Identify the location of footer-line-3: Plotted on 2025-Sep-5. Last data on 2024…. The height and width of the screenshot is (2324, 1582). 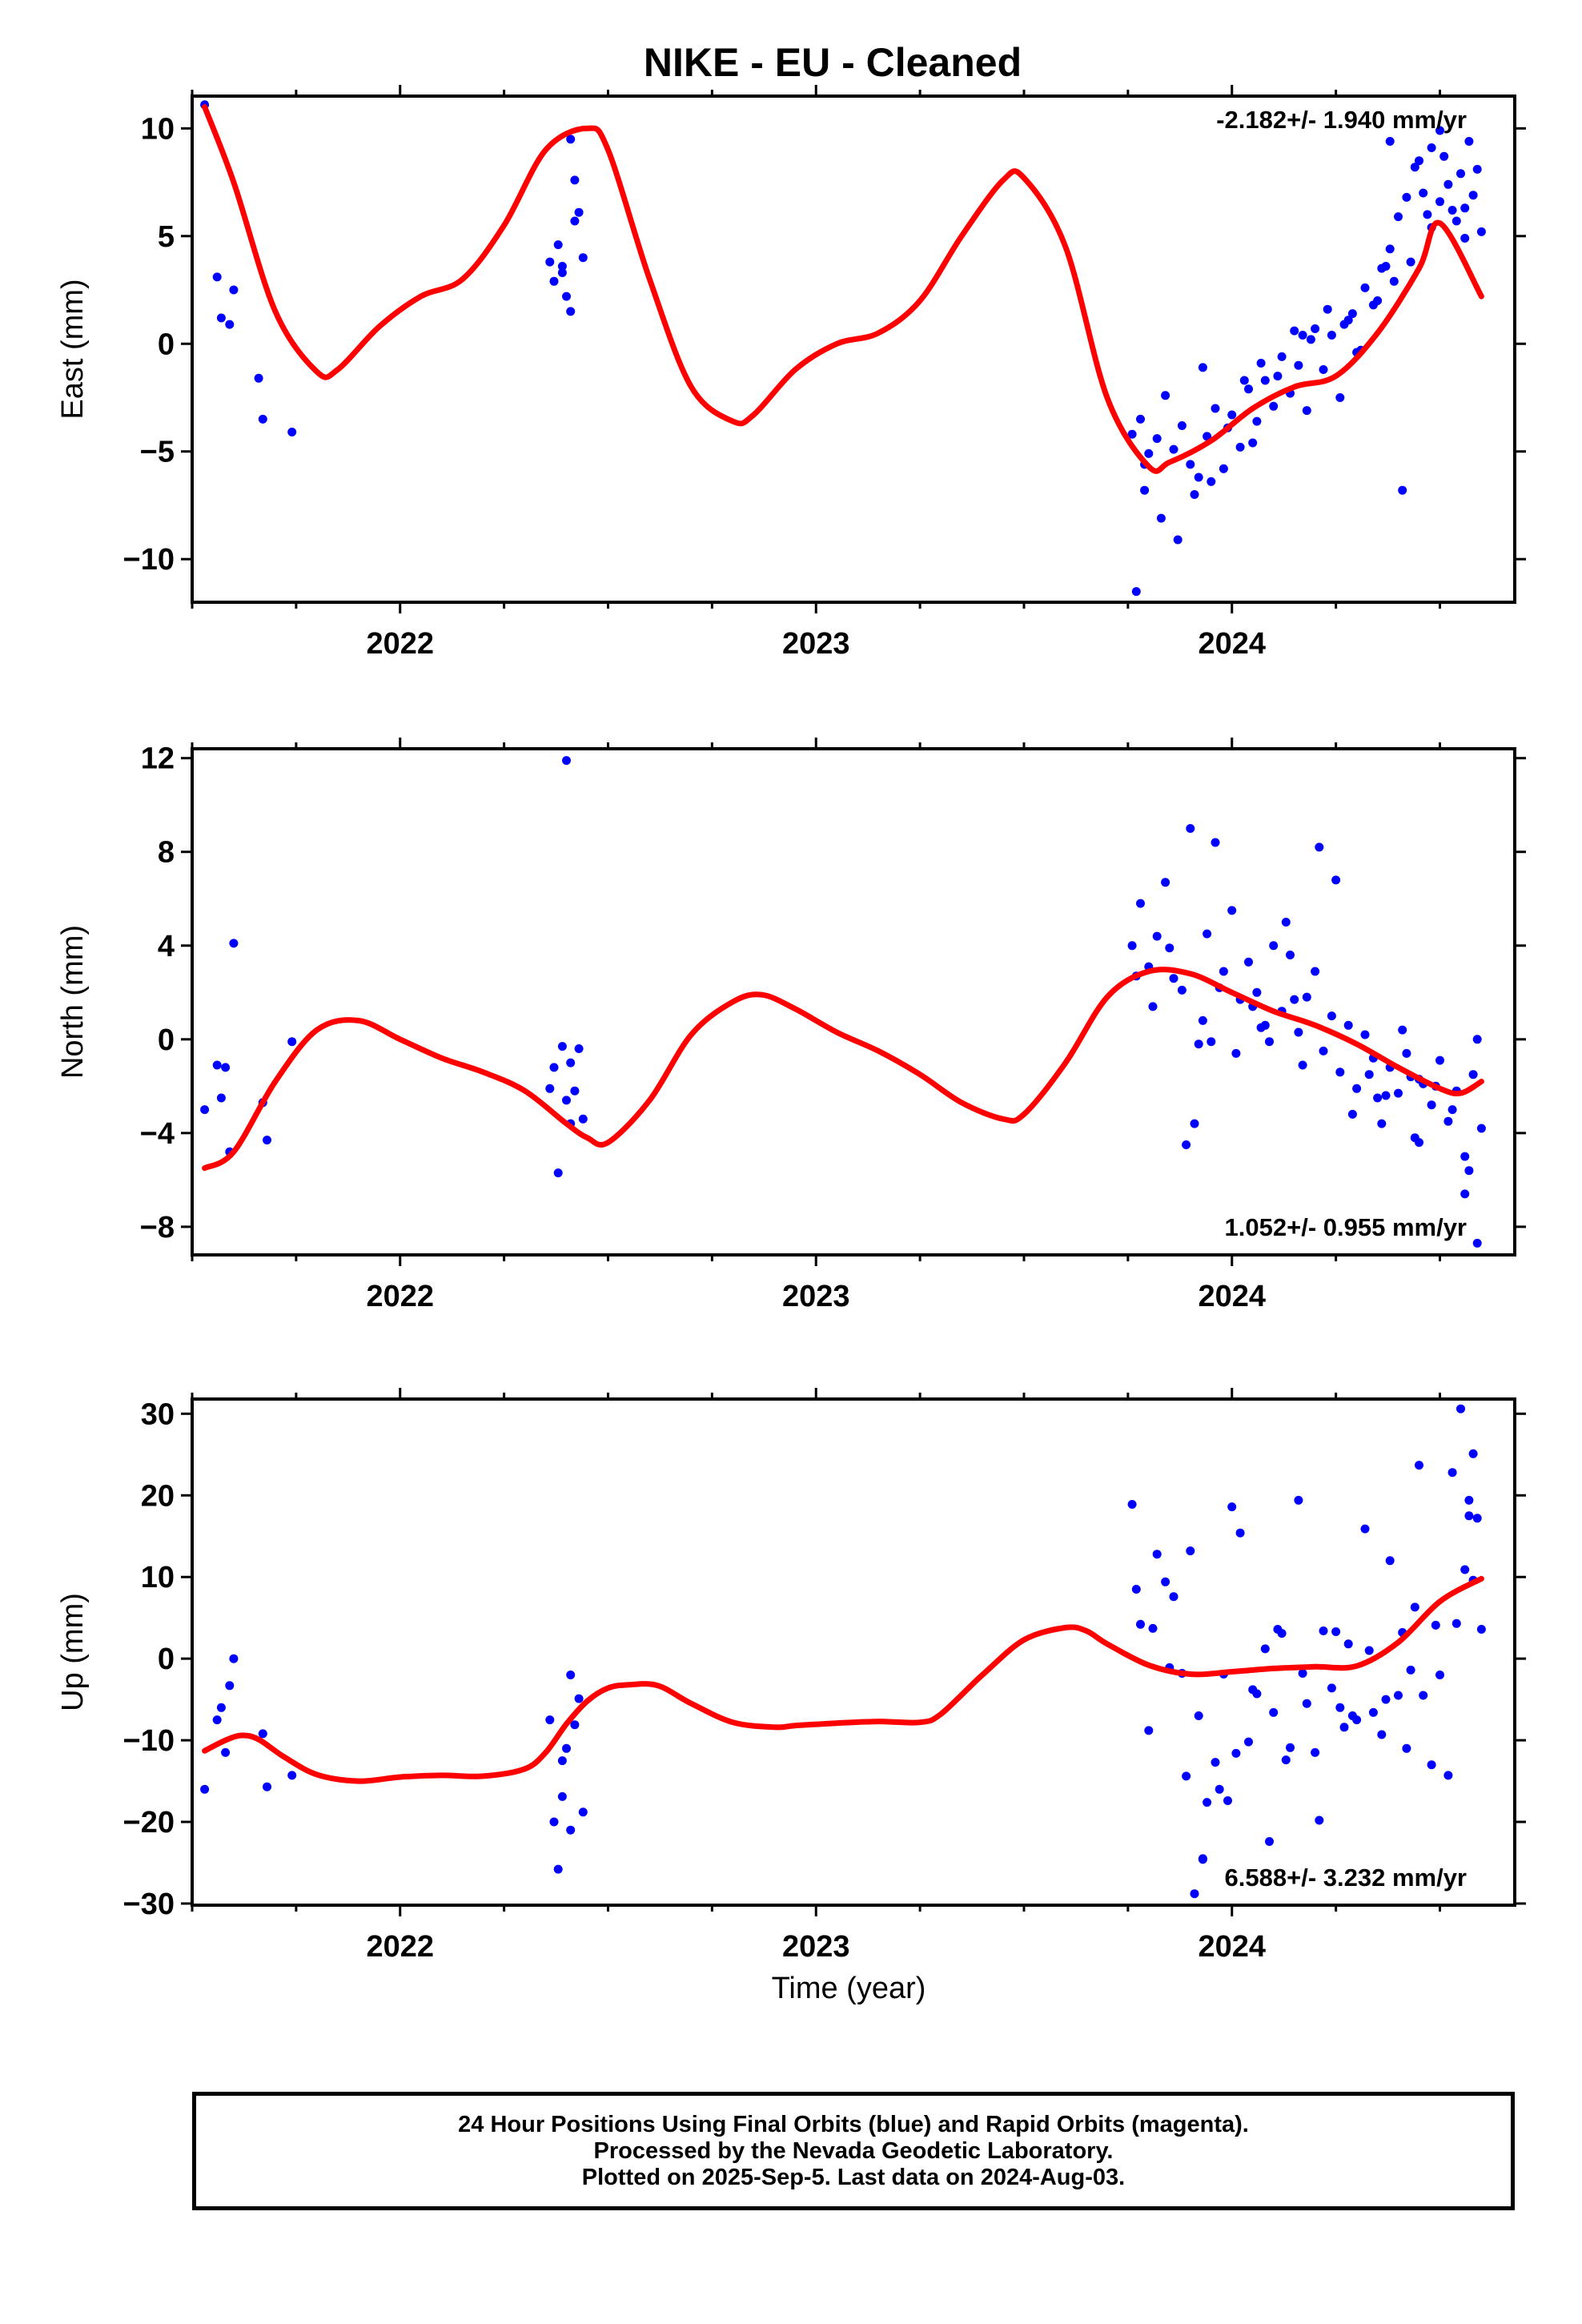
(853, 2177).